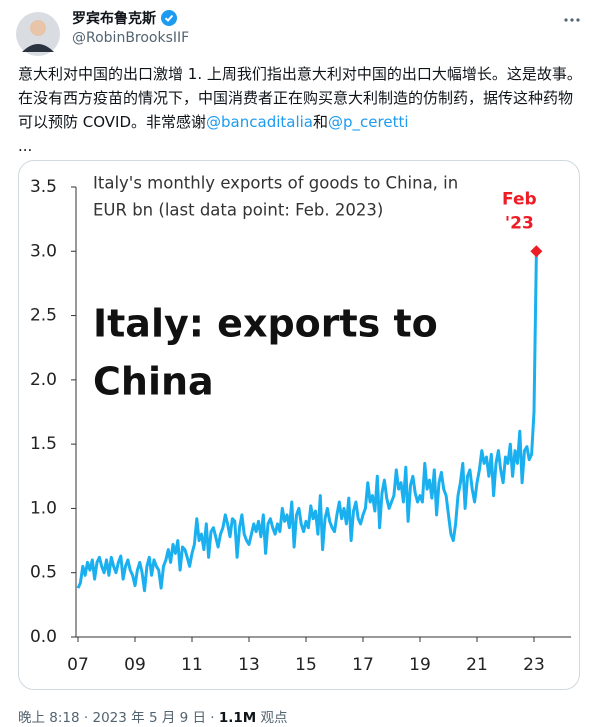 This screenshot has width=601, height=727. Describe the element at coordinates (168, 18) in the screenshot. I see `verified-badge` at that location.